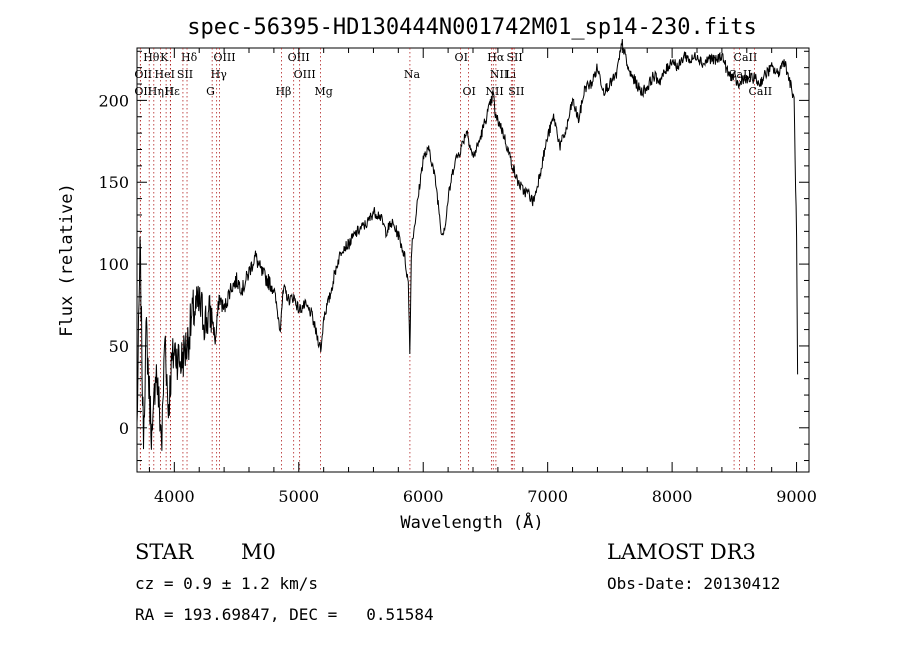 The image size is (900, 649). Describe the element at coordinates (67, 260) in the screenshot. I see `y-axis-label: Flux (relative)` at that location.